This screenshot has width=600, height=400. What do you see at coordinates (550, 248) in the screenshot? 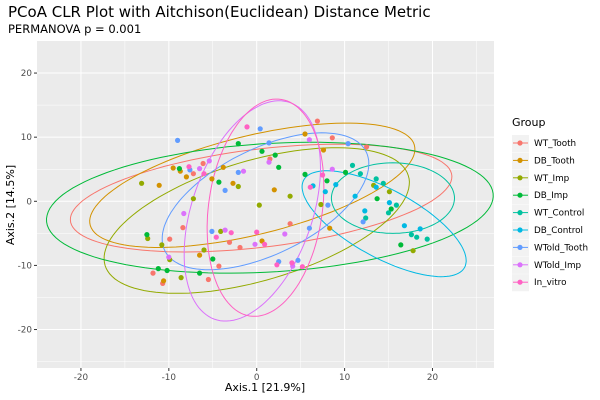
I see `legend-item-WTold_Tooth: WTold_Tooth` at bounding box center [550, 248].